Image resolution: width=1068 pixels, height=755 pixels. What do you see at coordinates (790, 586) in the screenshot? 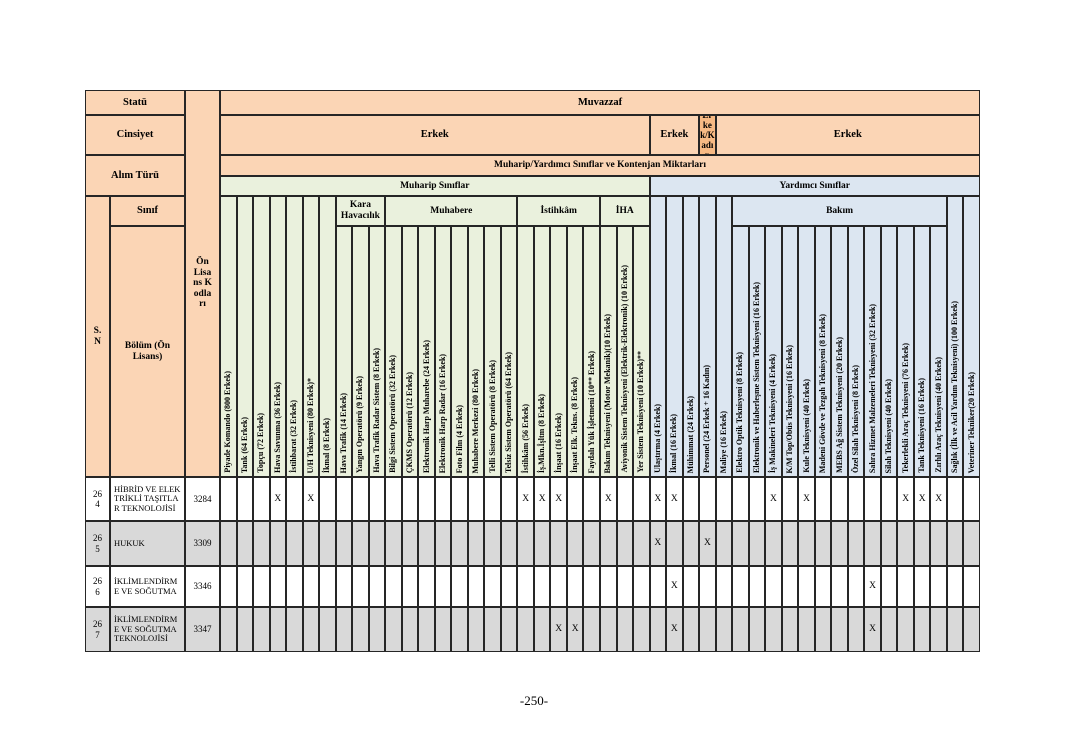
I see `cell-r2c34` at bounding box center [790, 586].